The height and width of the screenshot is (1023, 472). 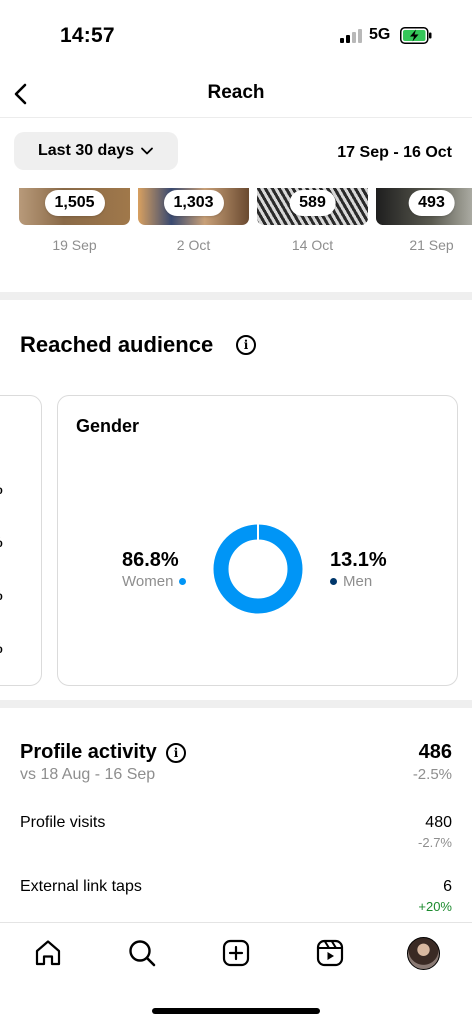 I want to click on status-time: 14:57, so click(x=87, y=35).